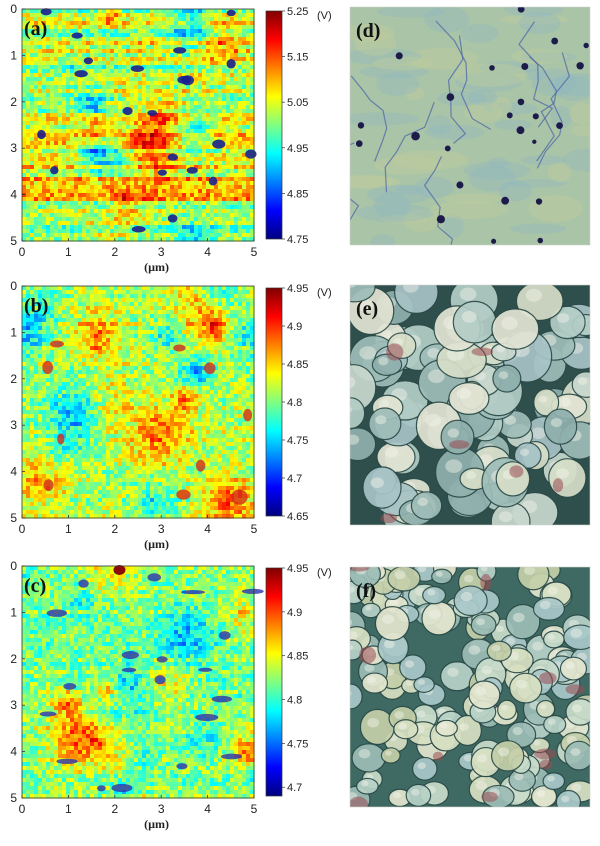 The image size is (600, 846). Describe the element at coordinates (470, 687) in the screenshot. I see `topography-image-f` at that location.